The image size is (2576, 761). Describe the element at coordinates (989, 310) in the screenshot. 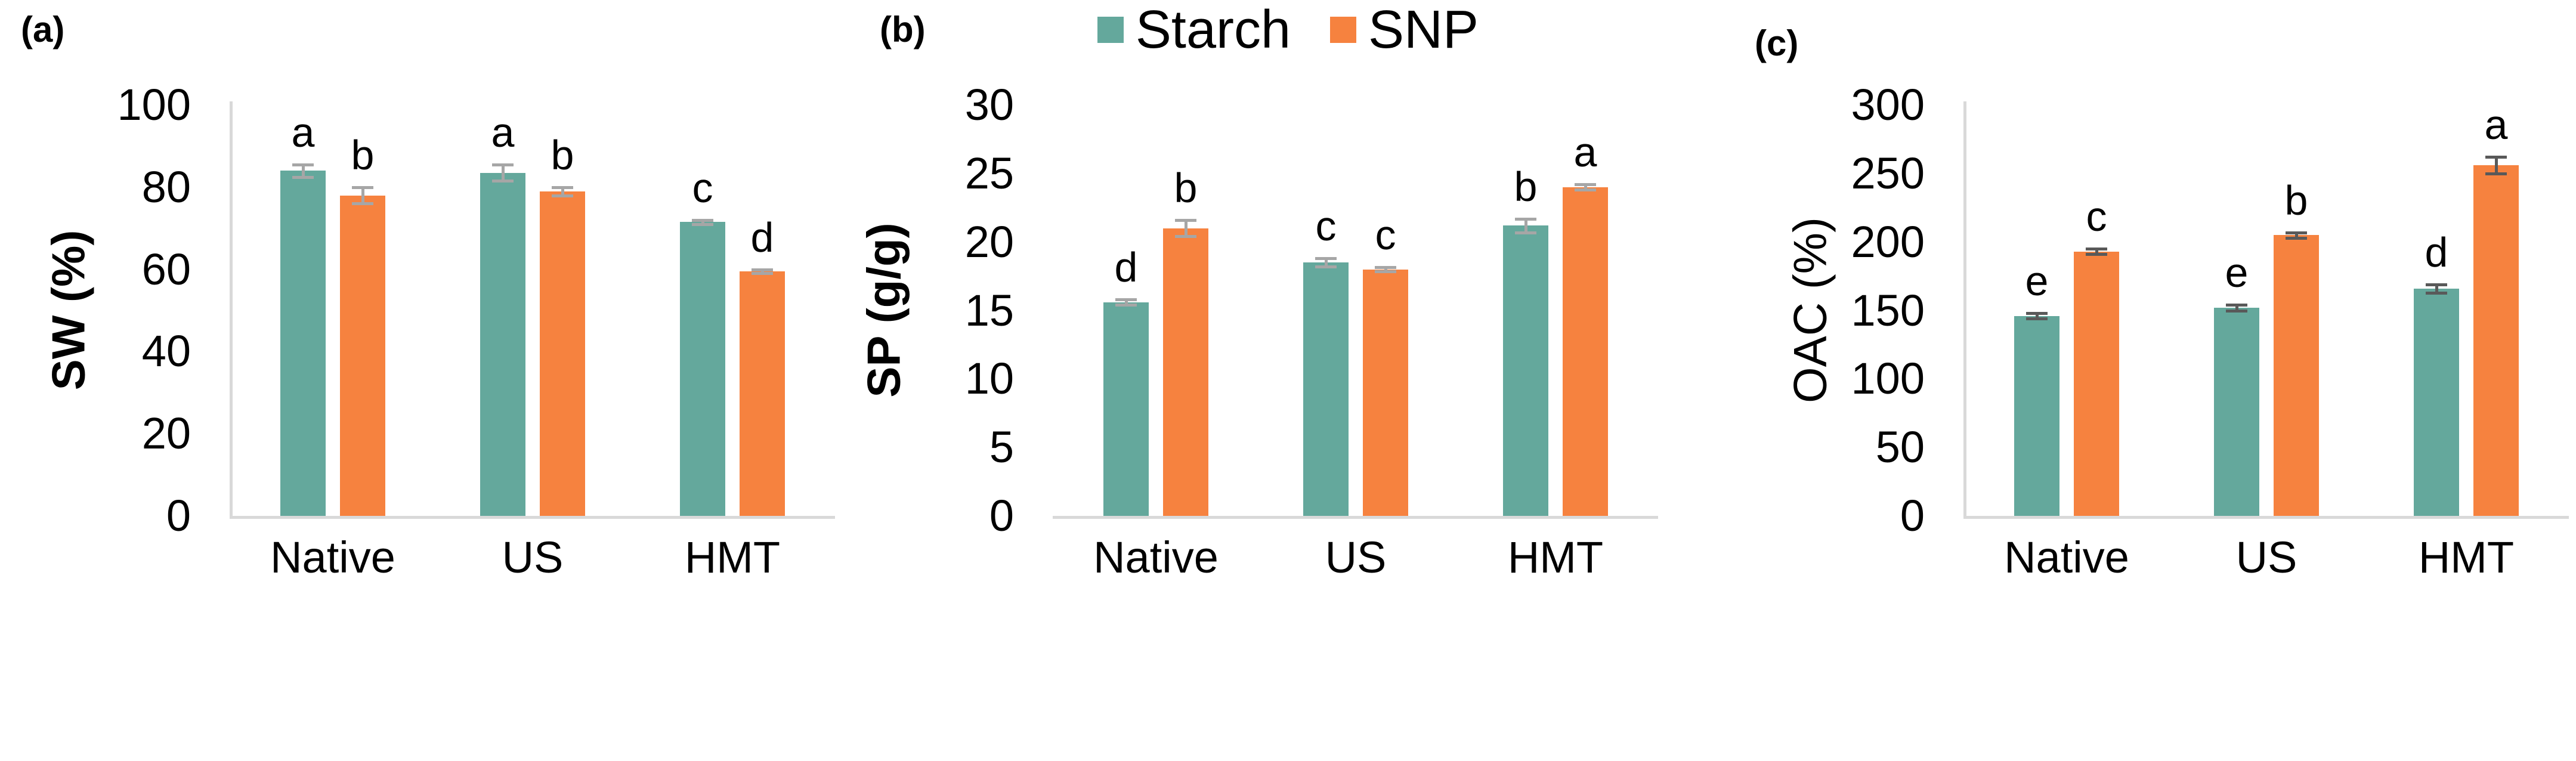

I see `y-tick-label: 15` at that location.